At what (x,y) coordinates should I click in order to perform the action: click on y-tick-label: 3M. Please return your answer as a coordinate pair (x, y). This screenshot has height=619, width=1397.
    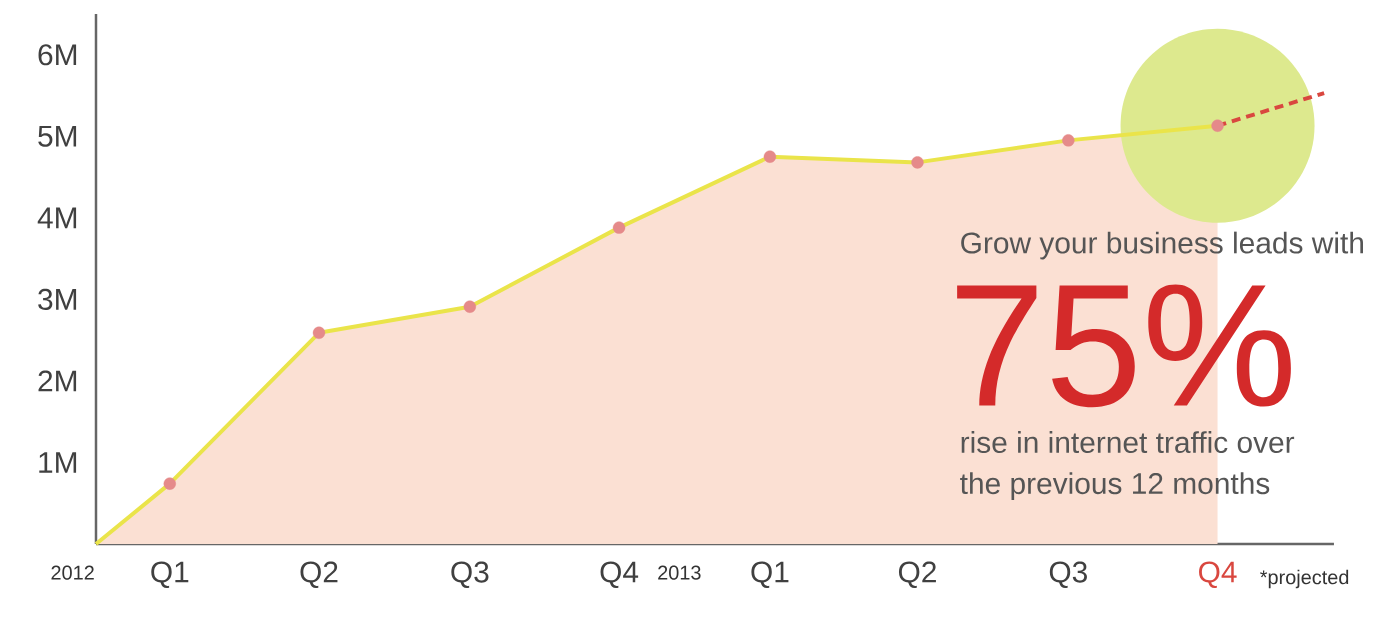
    Looking at the image, I should click on (57, 299).